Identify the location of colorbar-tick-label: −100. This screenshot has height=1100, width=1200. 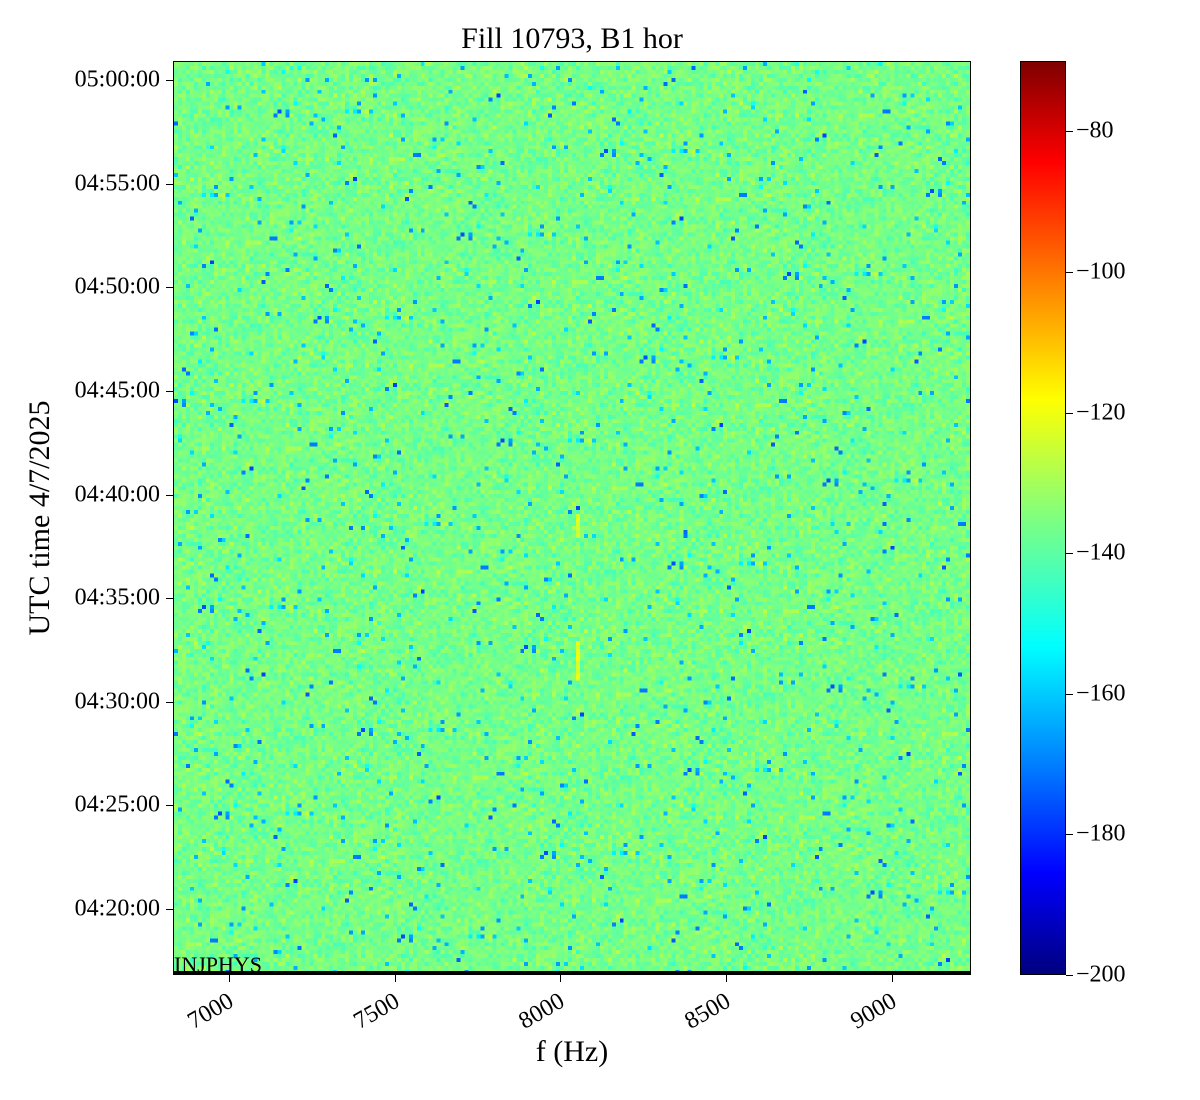
(1101, 271).